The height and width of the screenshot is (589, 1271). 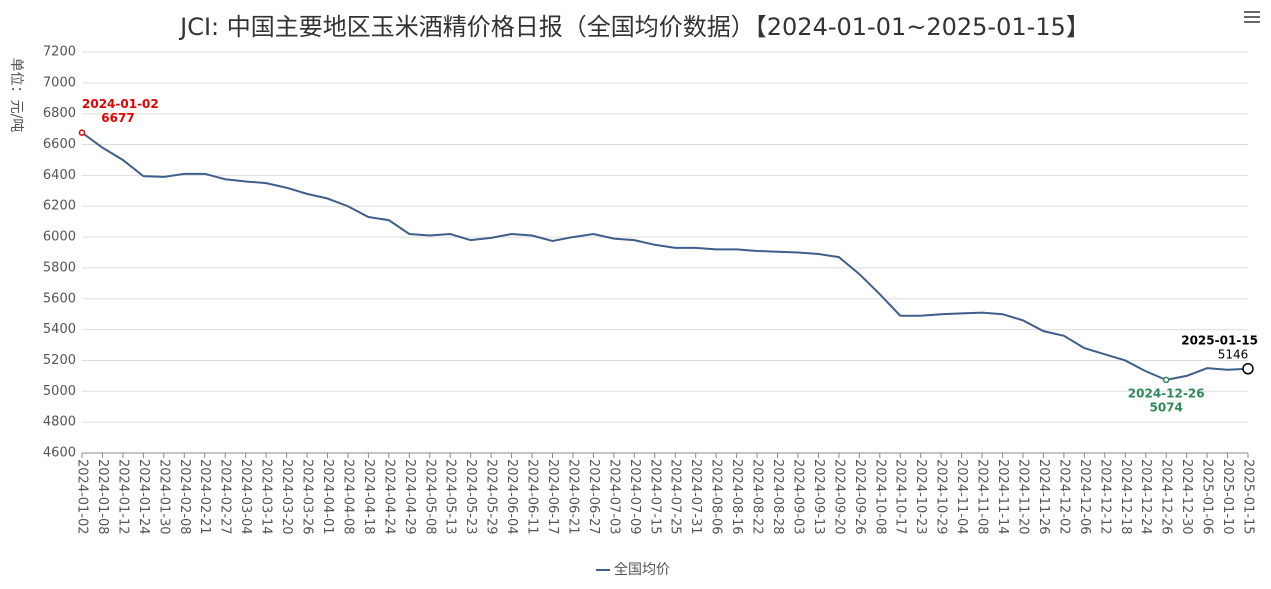 I want to click on x-tick-label: 2024-07-15, so click(x=654, y=497).